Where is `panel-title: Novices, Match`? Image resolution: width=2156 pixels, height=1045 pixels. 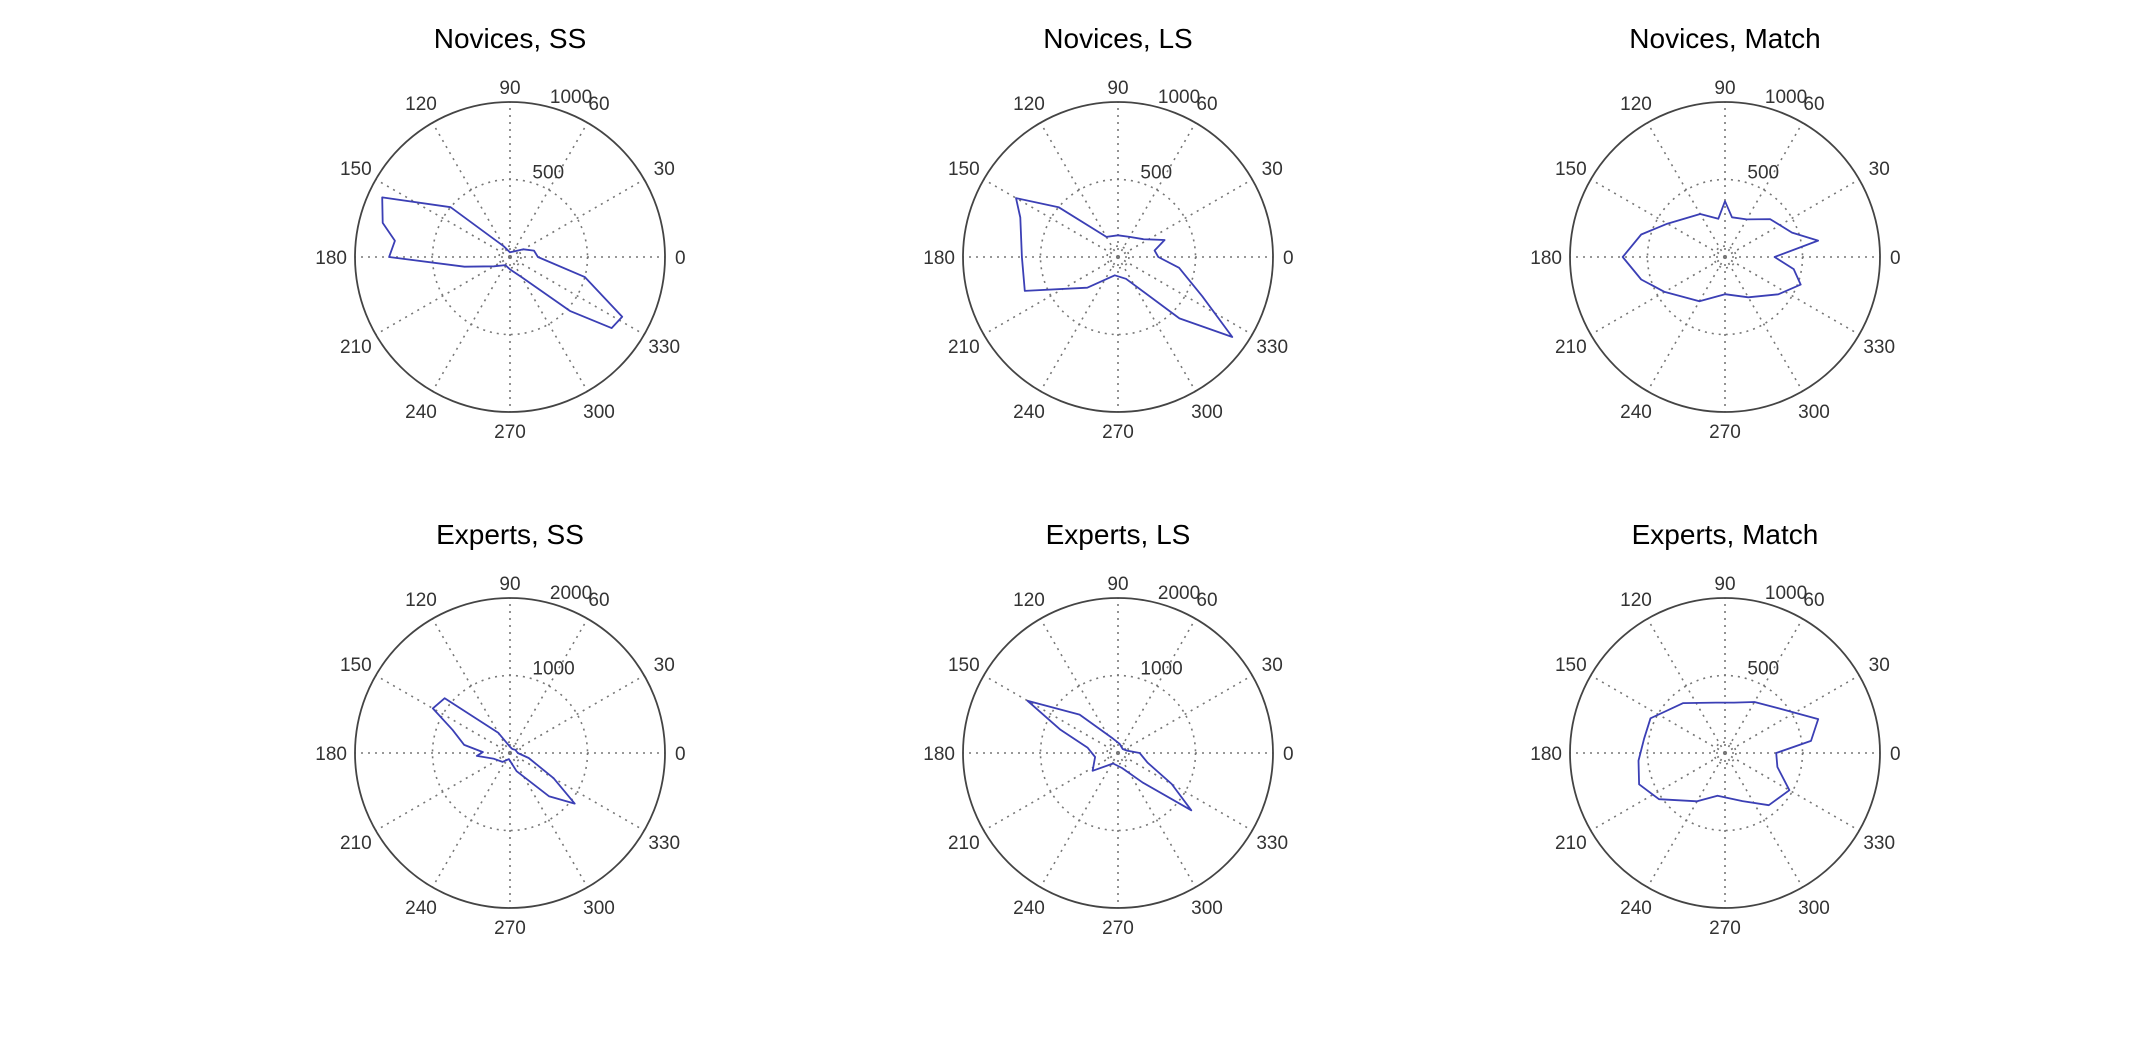 panel-title: Novices, Match is located at coordinates (1724, 38).